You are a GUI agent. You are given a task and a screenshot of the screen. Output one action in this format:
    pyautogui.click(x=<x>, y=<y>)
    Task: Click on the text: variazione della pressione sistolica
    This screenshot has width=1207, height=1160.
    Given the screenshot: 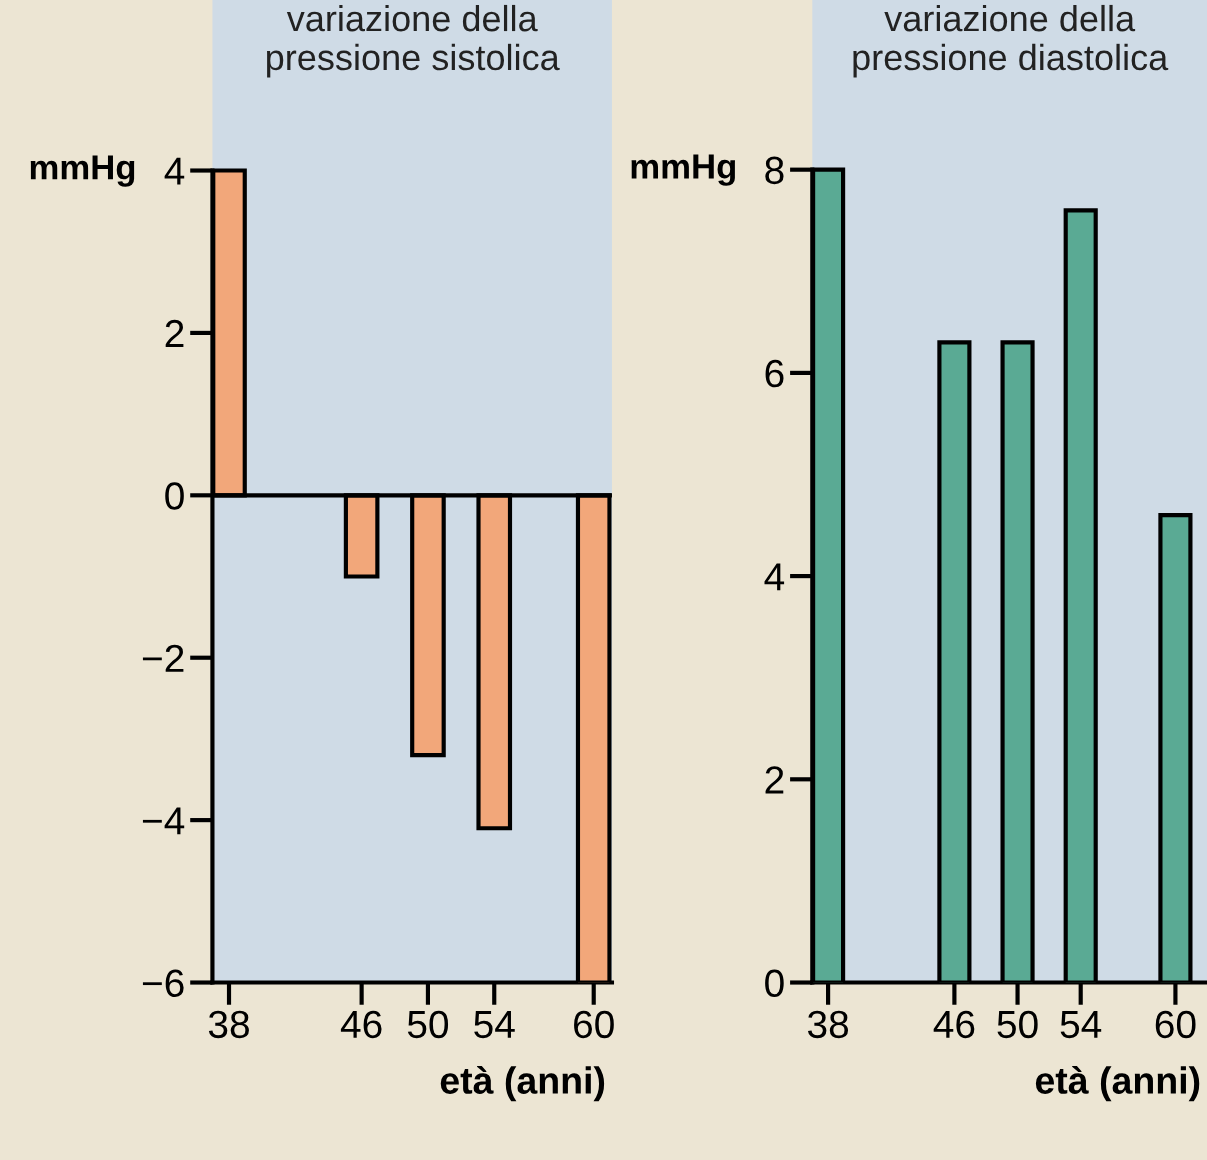 What is the action you would take?
    pyautogui.click(x=413, y=41)
    